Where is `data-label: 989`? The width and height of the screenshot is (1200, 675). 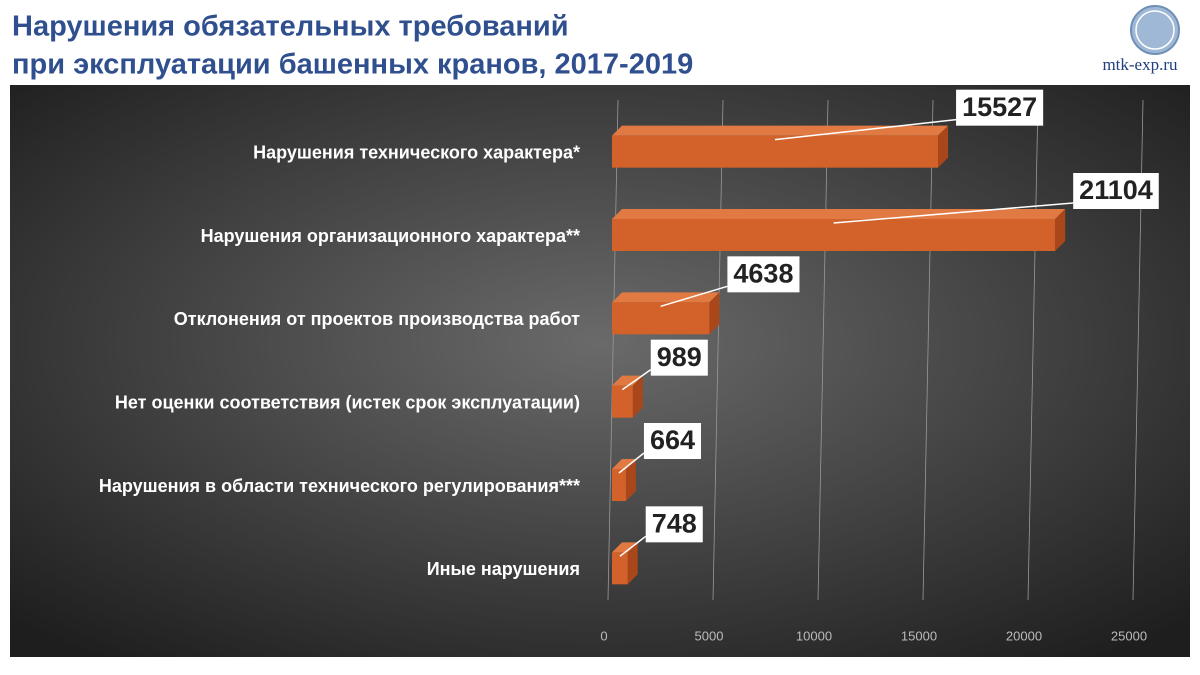
data-label: 989 is located at coordinates (679, 357).